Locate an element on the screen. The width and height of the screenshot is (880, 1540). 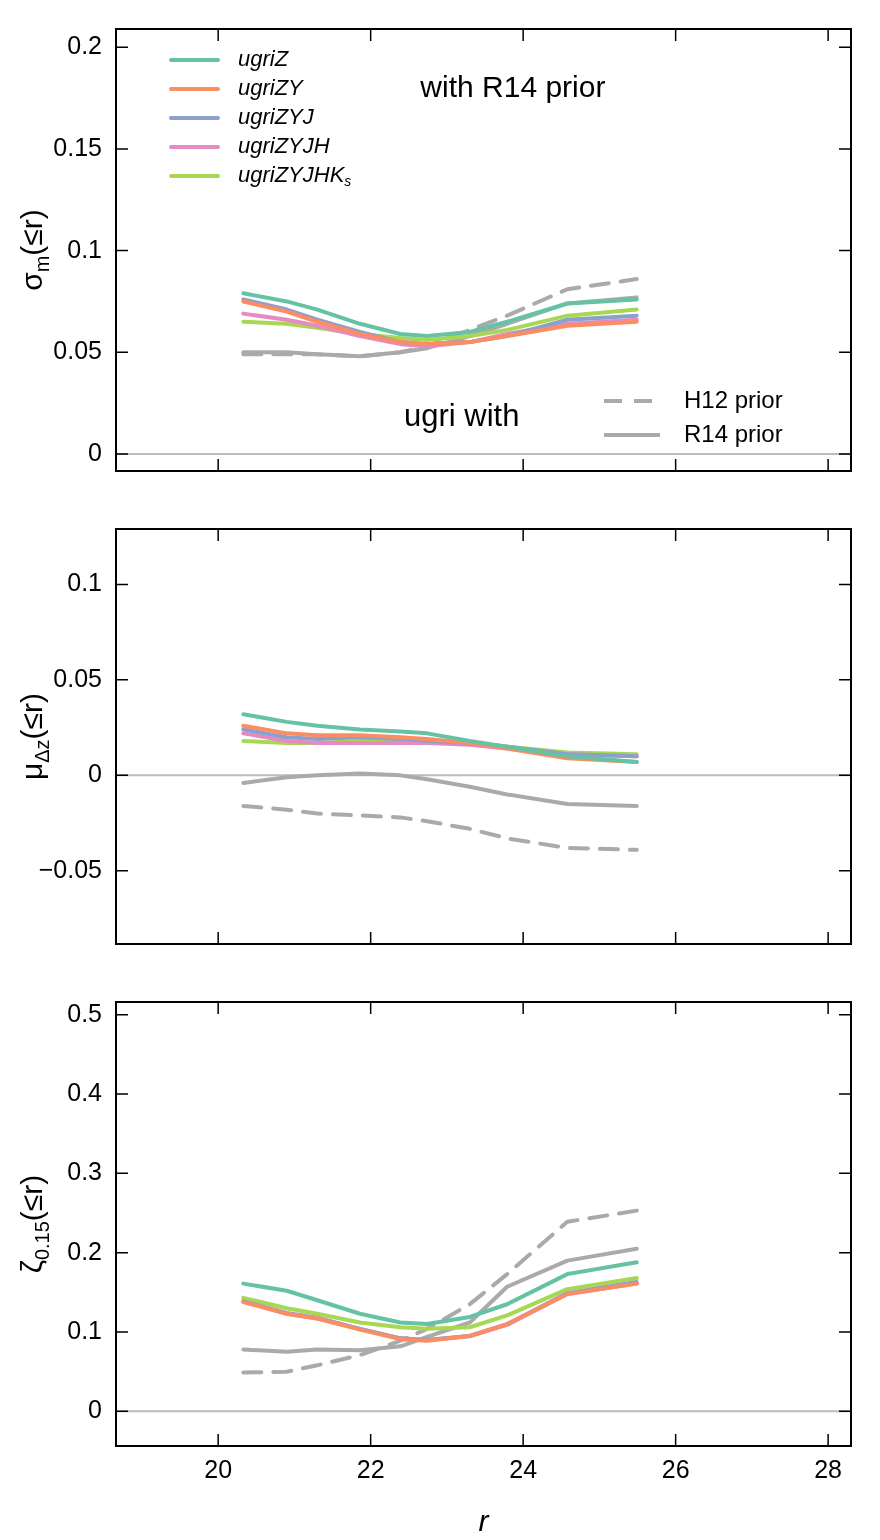
y-tick-label: −0.05 is located at coordinates (70, 868).